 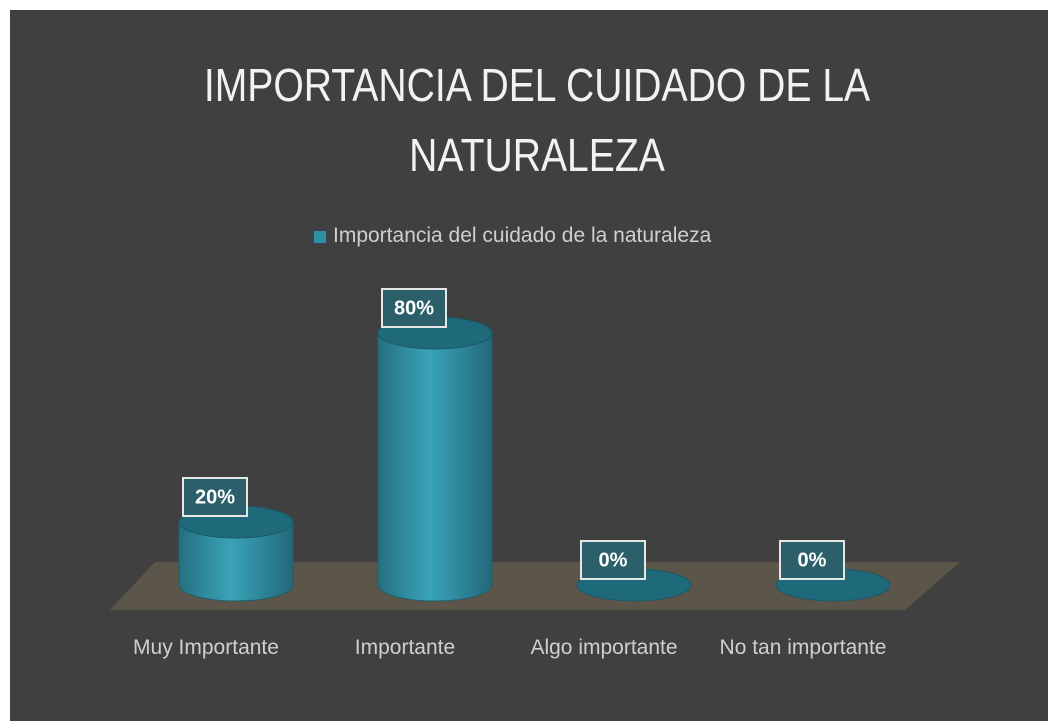 What do you see at coordinates (803, 647) in the screenshot?
I see `x-tick-label: No tan importante` at bounding box center [803, 647].